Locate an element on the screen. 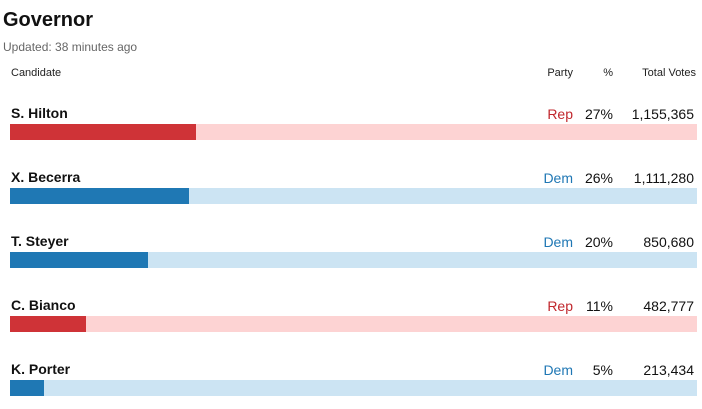 This screenshot has height=409, width=702. candidate-votes: 1,155,365 is located at coordinates (662, 114).